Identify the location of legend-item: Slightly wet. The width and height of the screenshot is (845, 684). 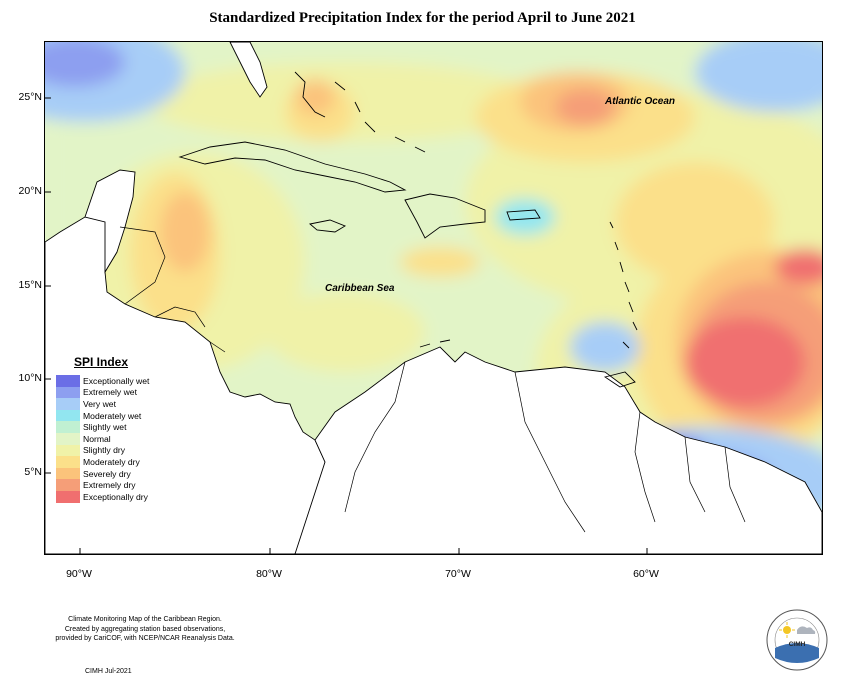
(102, 427).